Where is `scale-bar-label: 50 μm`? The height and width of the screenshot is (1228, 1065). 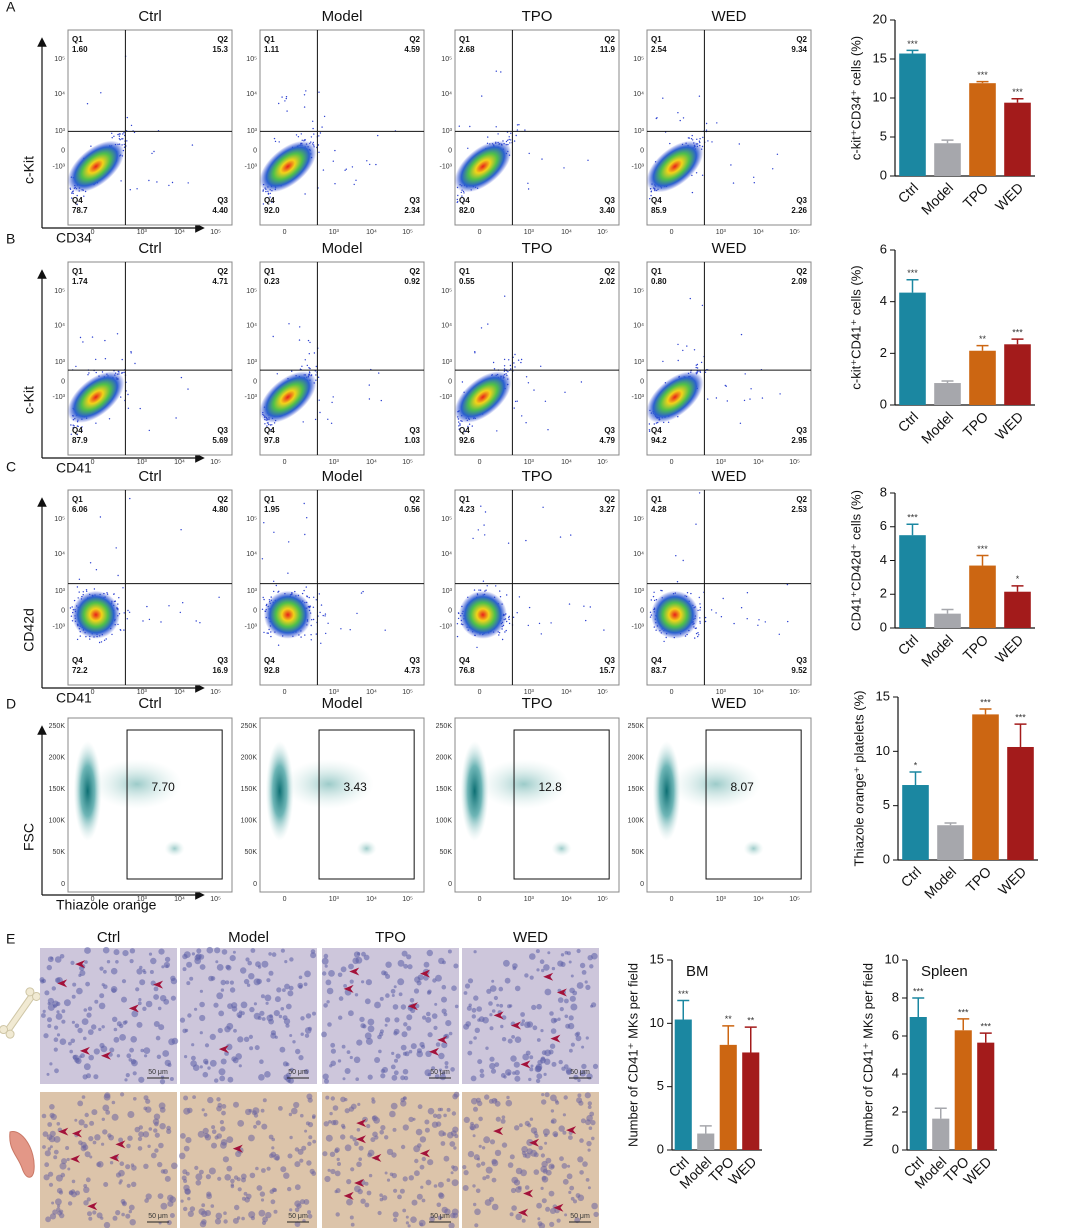
scale-bar-label: 50 μm is located at coordinates (440, 1216).